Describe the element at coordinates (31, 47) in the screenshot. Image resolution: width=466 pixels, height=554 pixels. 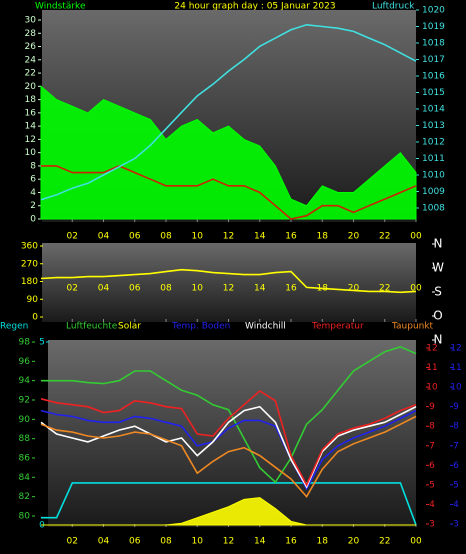
I see `y-tick-label: 26` at that location.